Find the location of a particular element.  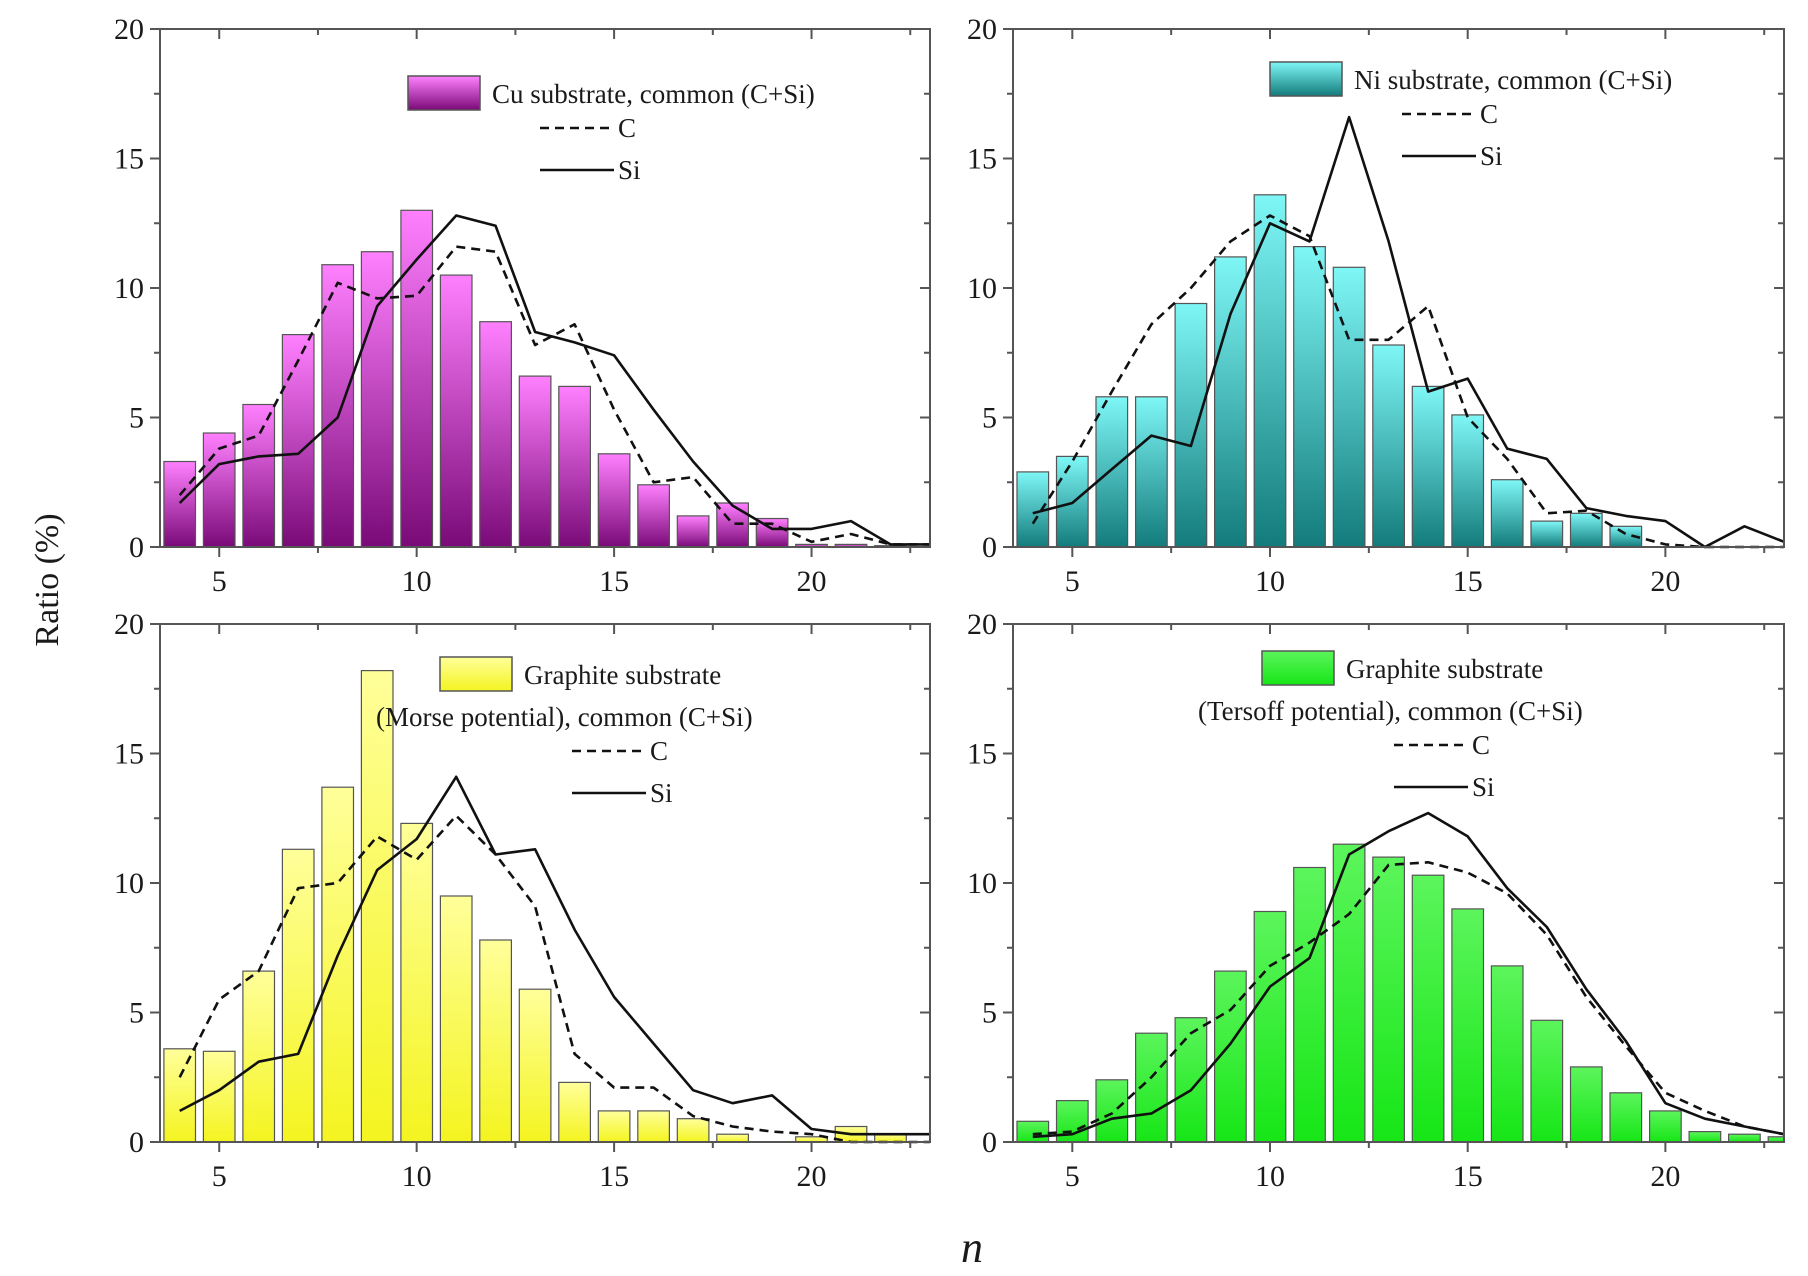

y-tick-label: 5 is located at coordinates (136, 1013).